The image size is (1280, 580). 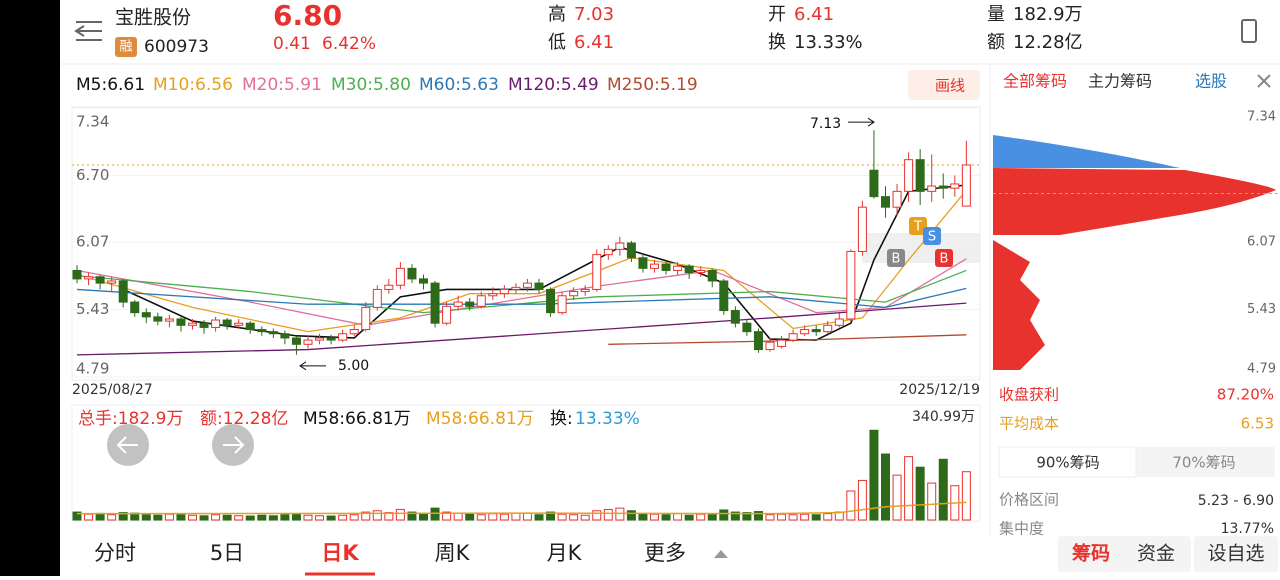 What do you see at coordinates (1048, 14) in the screenshot?
I see `stat-value: 182.9万` at bounding box center [1048, 14].